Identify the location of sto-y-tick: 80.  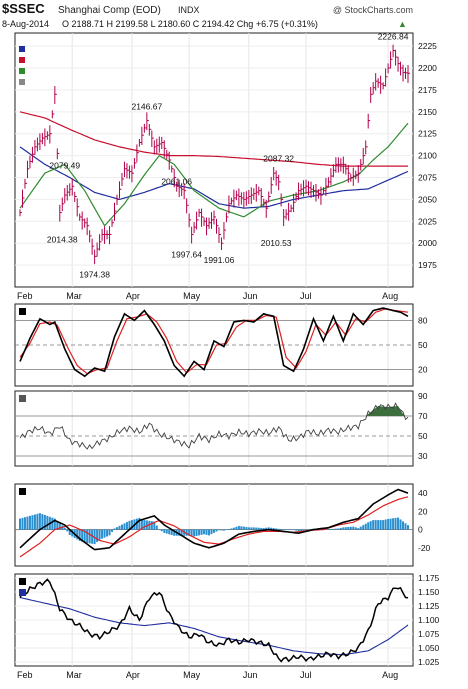
(423, 320).